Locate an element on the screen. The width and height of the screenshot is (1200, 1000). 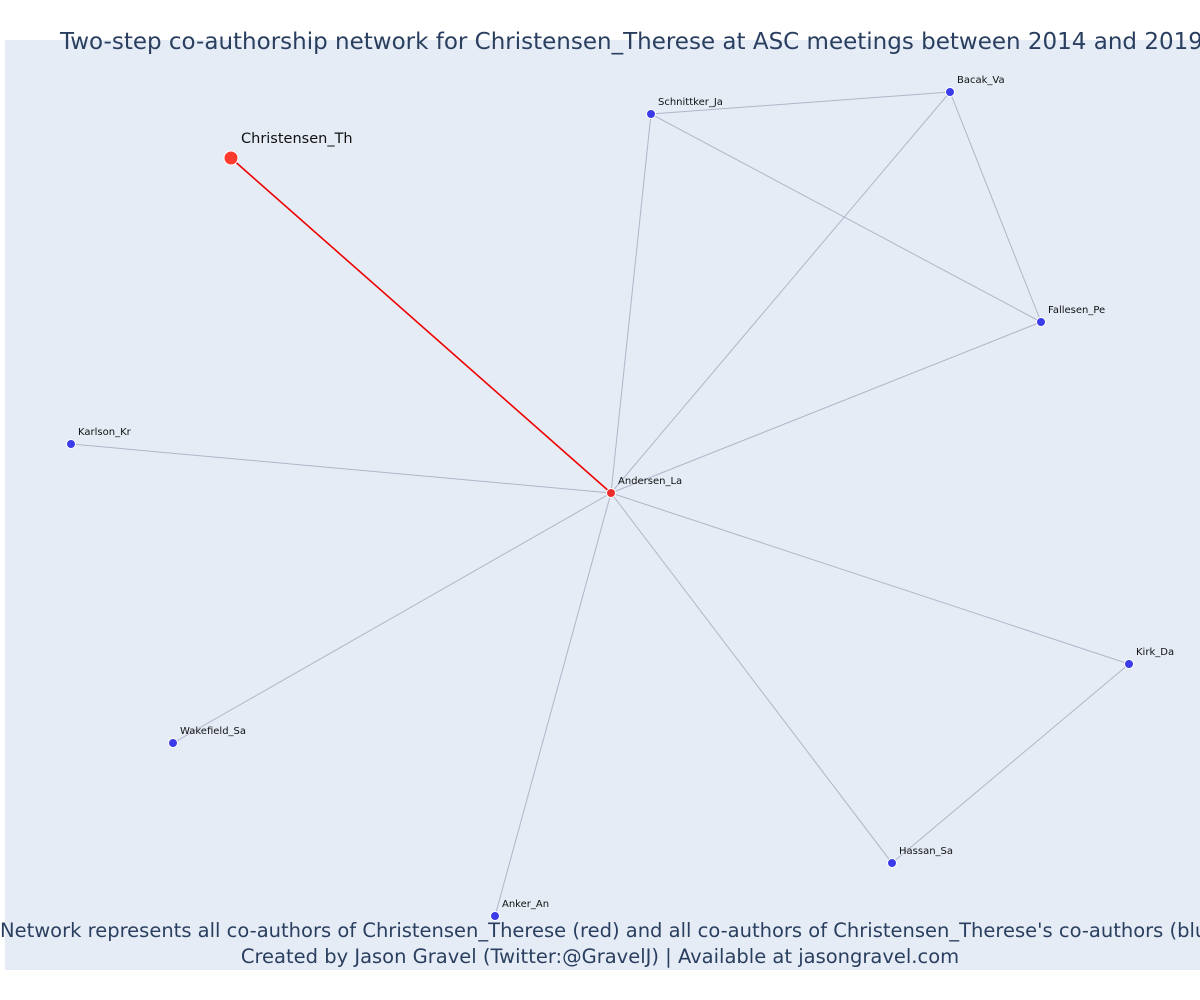
node-label: Christensen_Th is located at coordinates (297, 139).